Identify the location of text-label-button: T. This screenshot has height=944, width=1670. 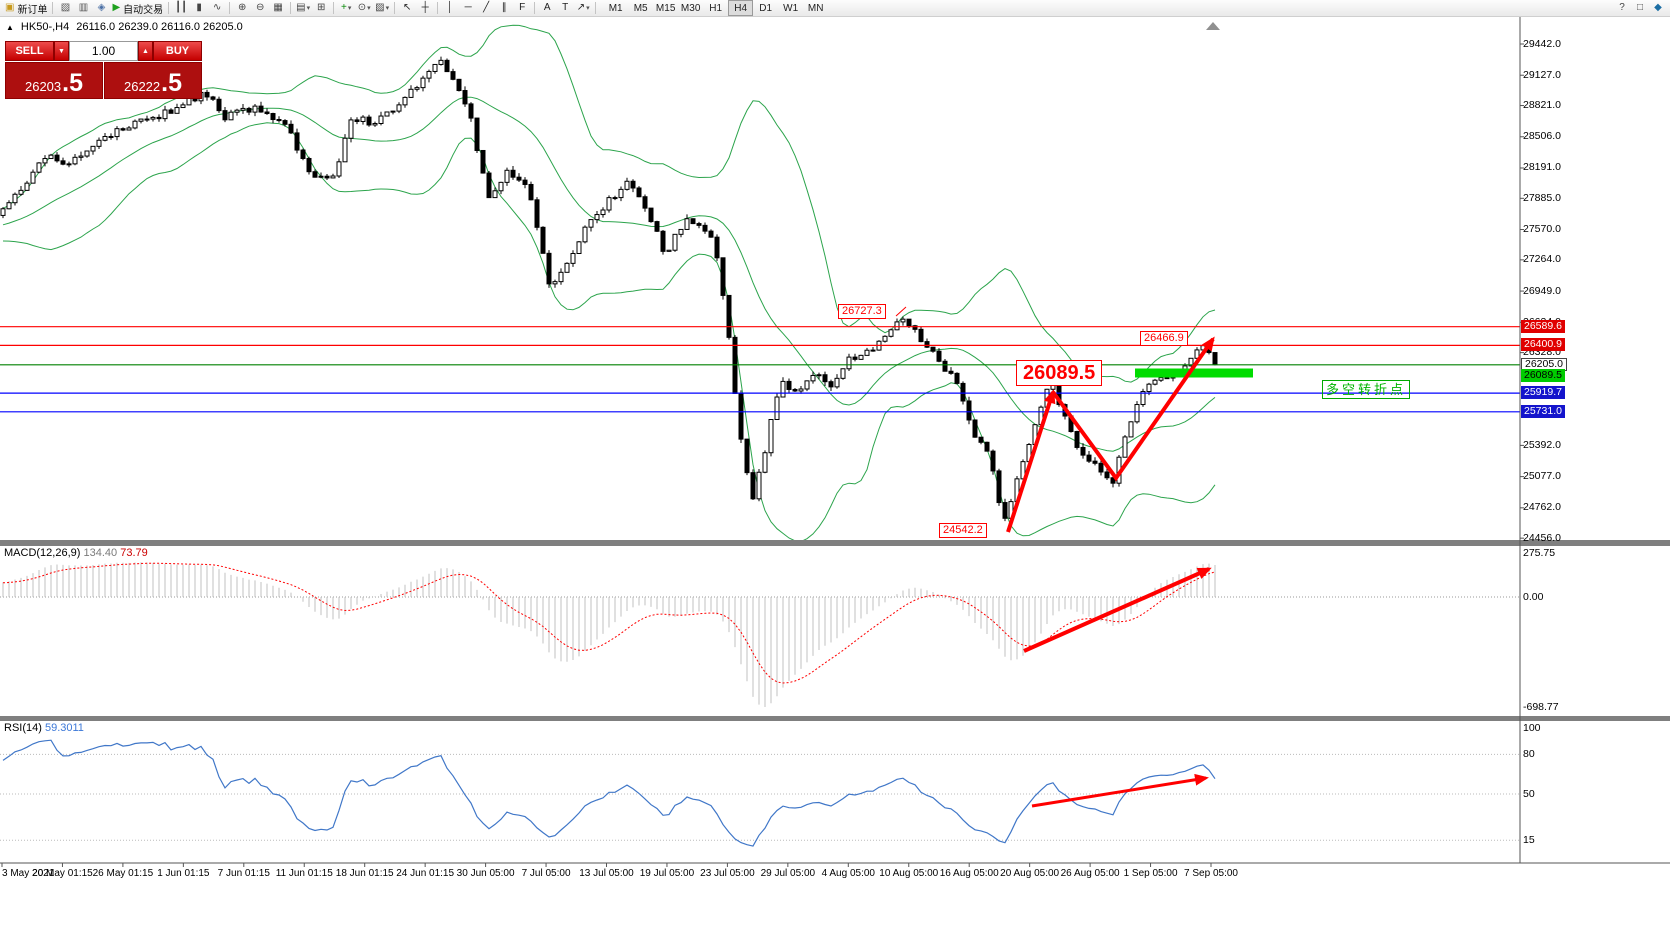
(565, 8).